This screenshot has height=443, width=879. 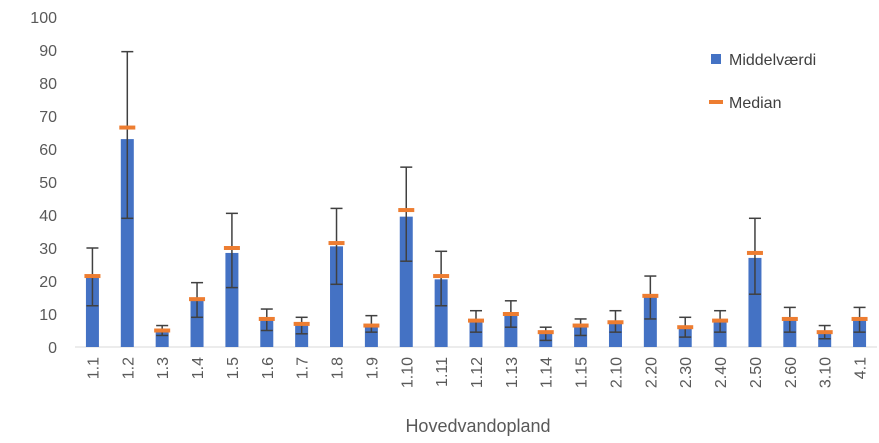 I want to click on x-tick-label: 2.30, so click(x=686, y=372).